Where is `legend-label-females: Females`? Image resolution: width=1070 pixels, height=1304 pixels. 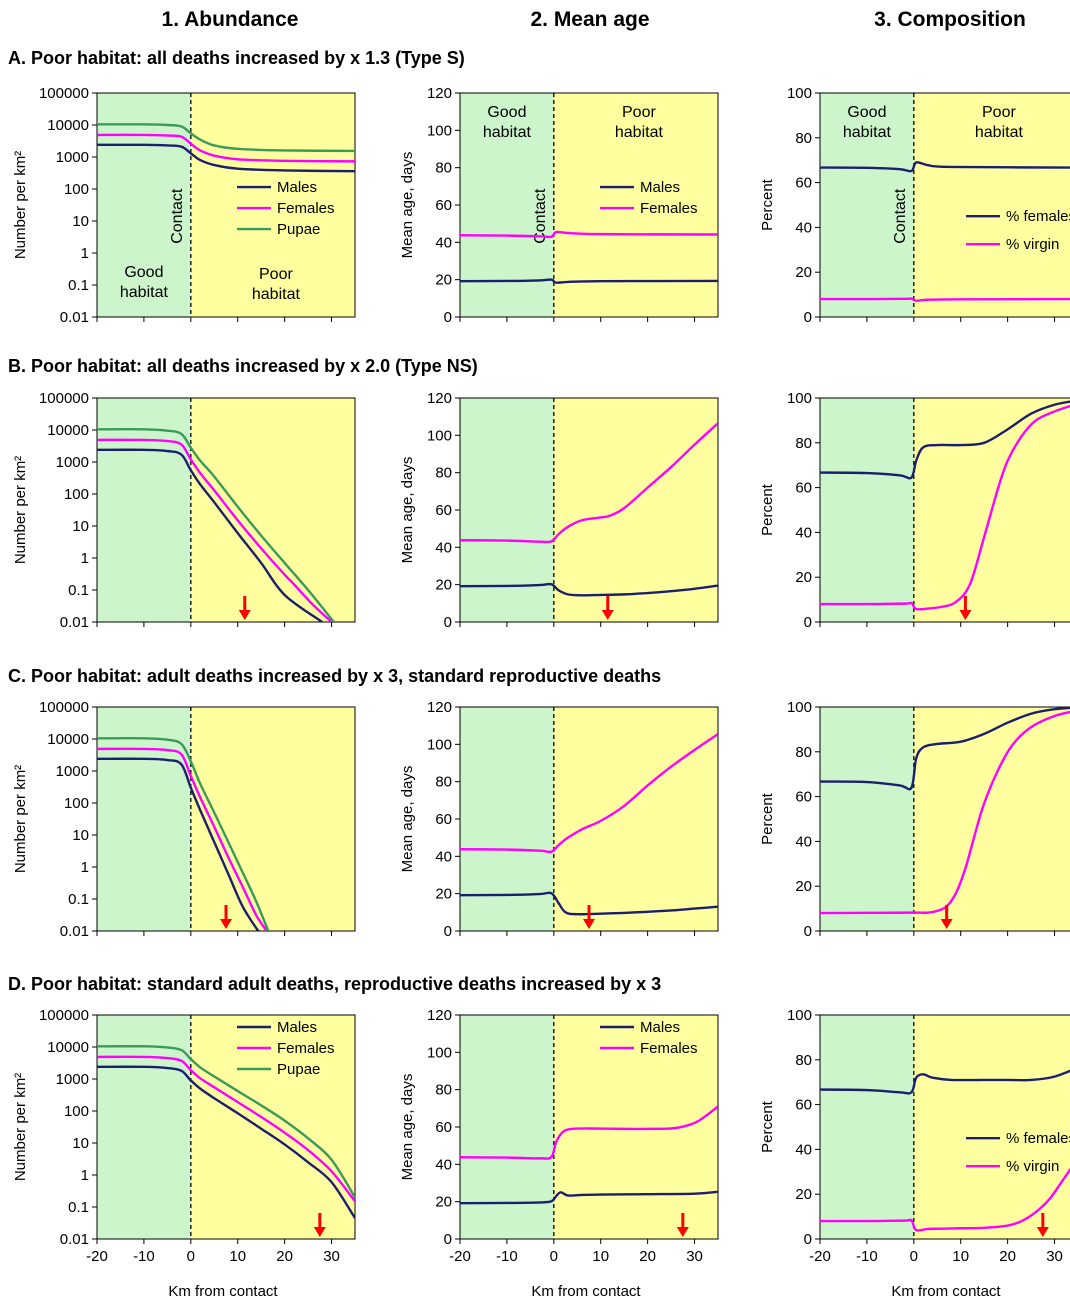
legend-label-females: Females is located at coordinates (306, 208).